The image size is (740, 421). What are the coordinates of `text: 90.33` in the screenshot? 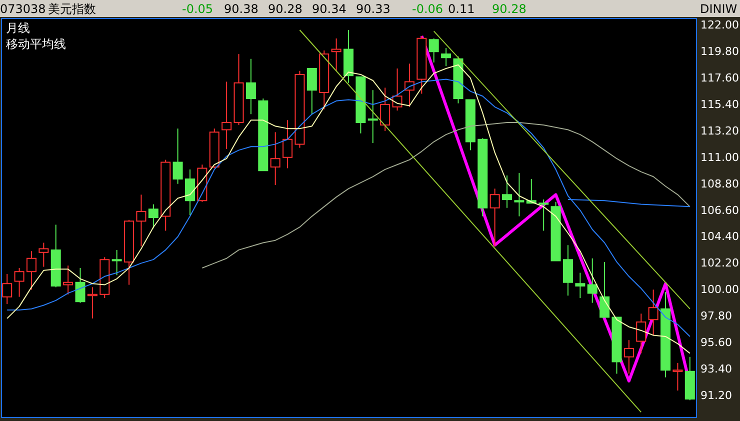 It's located at (373, 9).